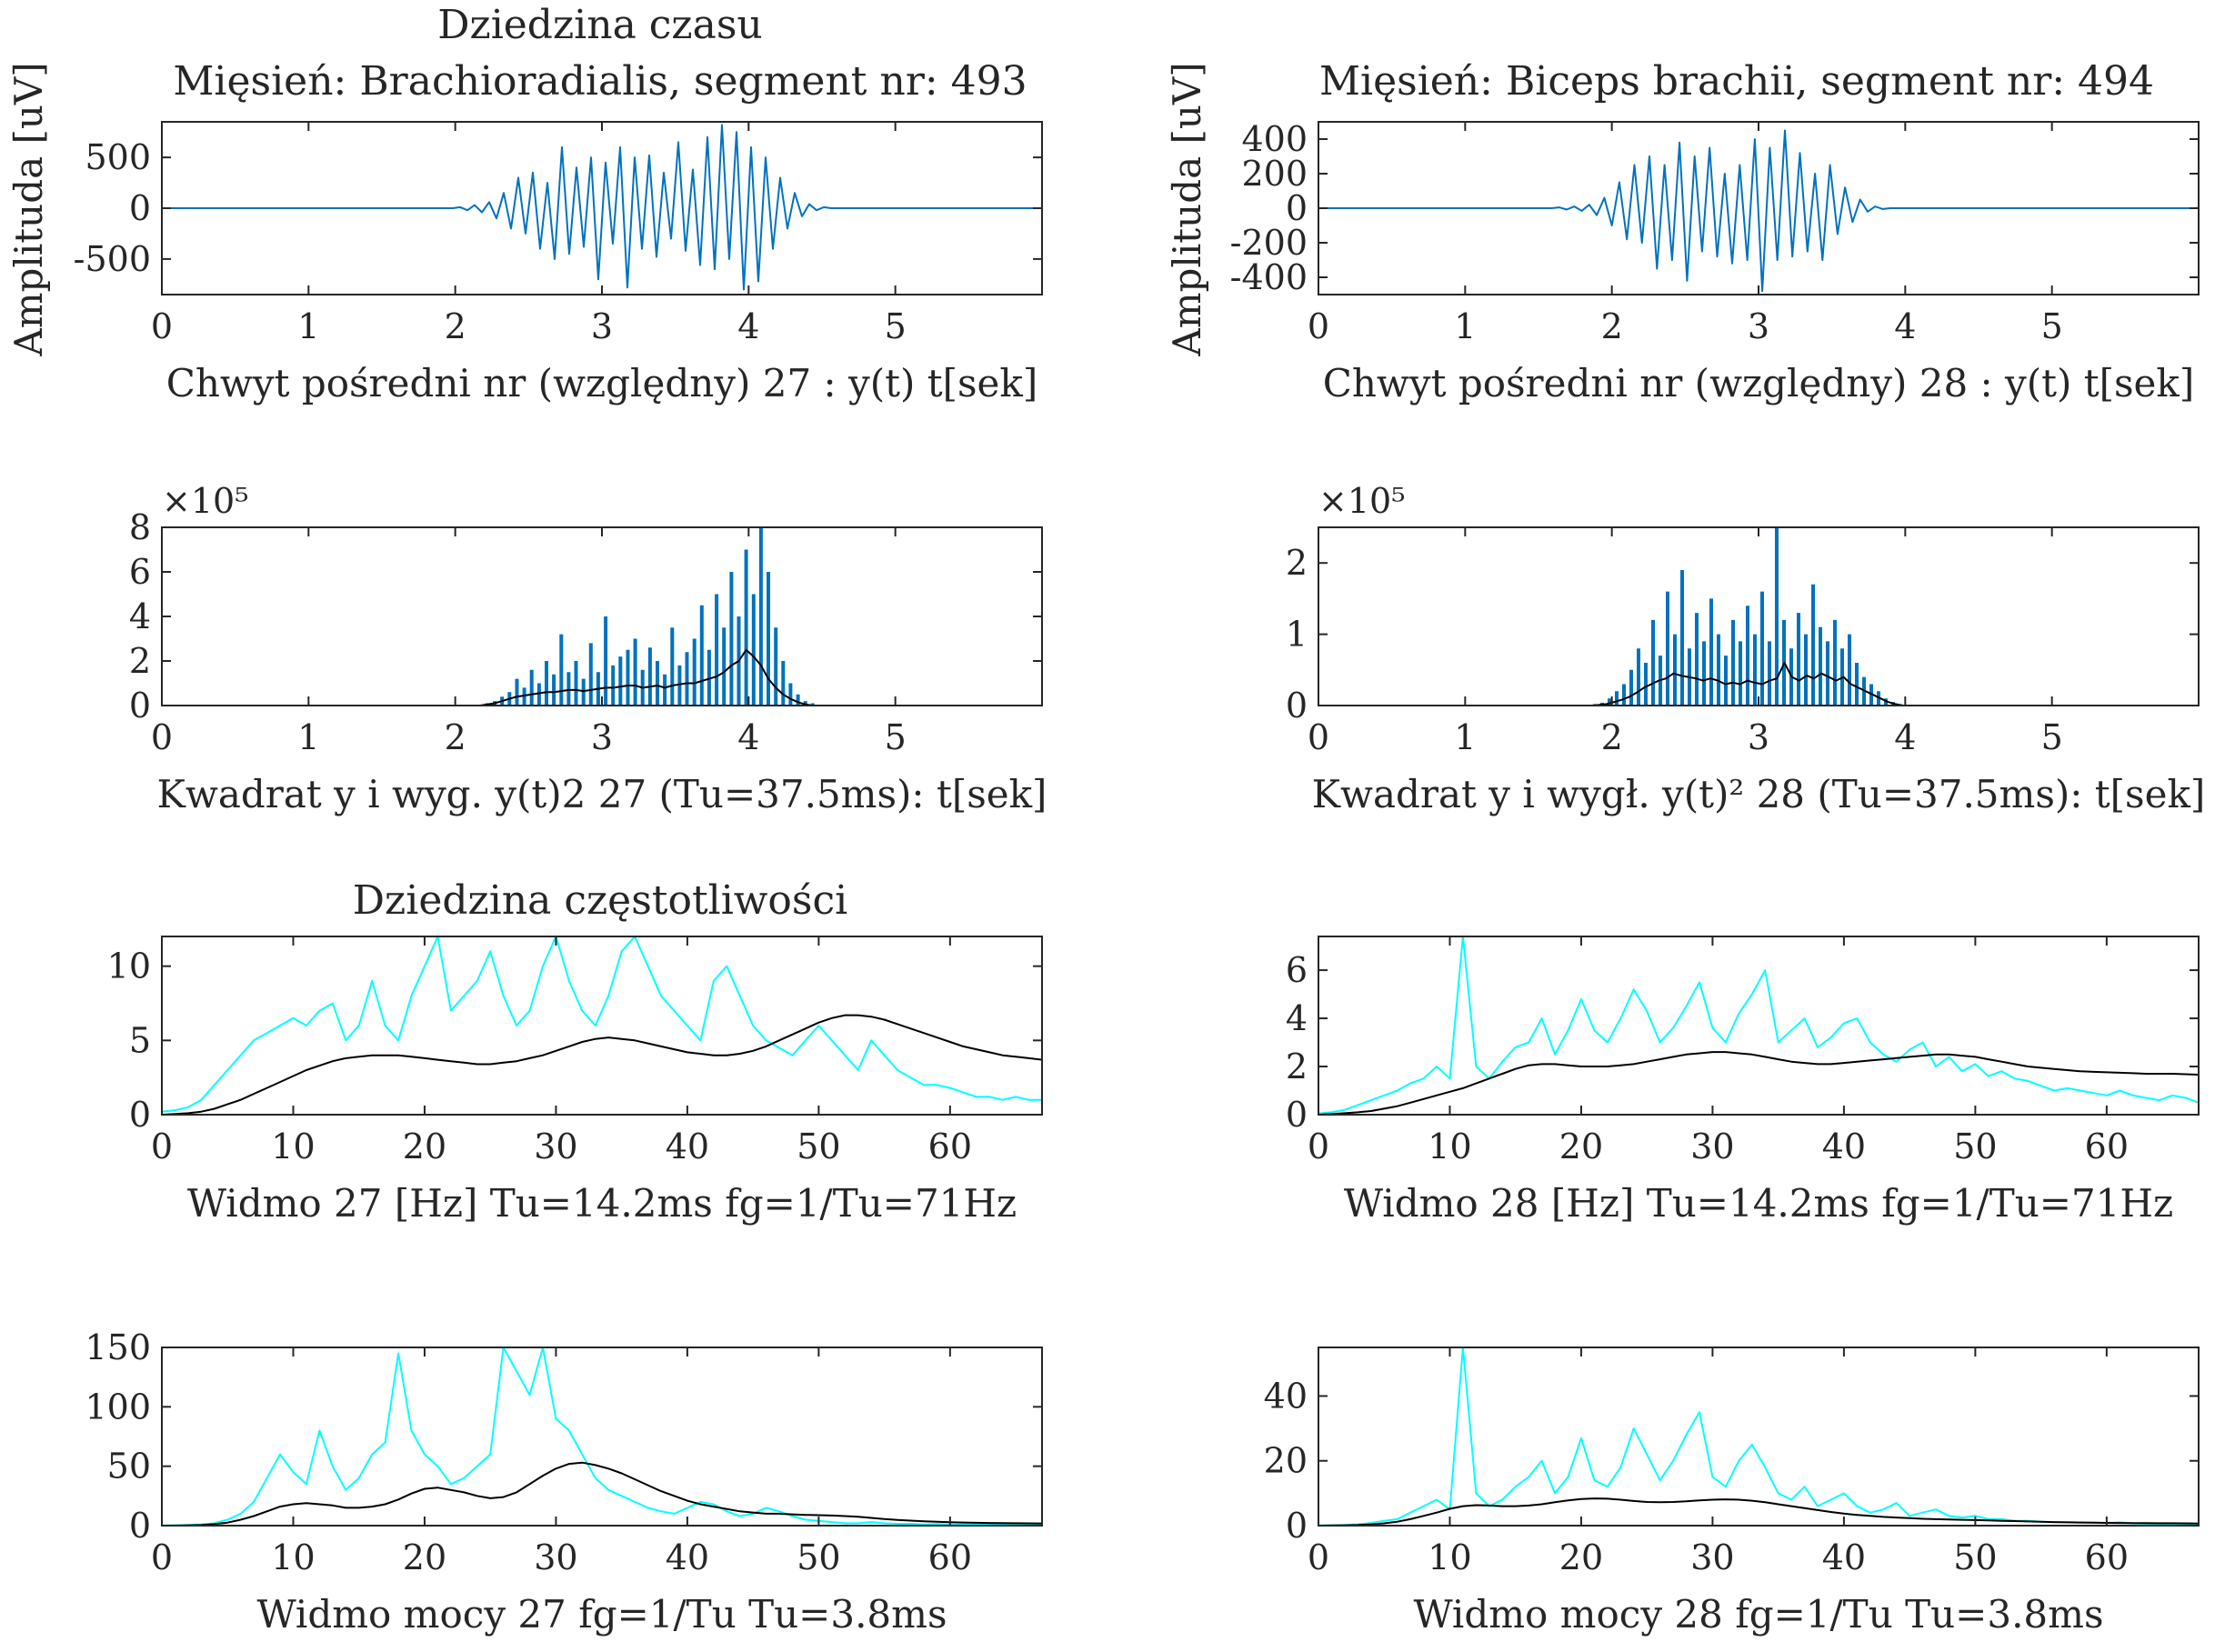 Image resolution: width=2235 pixels, height=1652 pixels. I want to click on frequency-header: Dziedzina częstotliwości, so click(600, 900).